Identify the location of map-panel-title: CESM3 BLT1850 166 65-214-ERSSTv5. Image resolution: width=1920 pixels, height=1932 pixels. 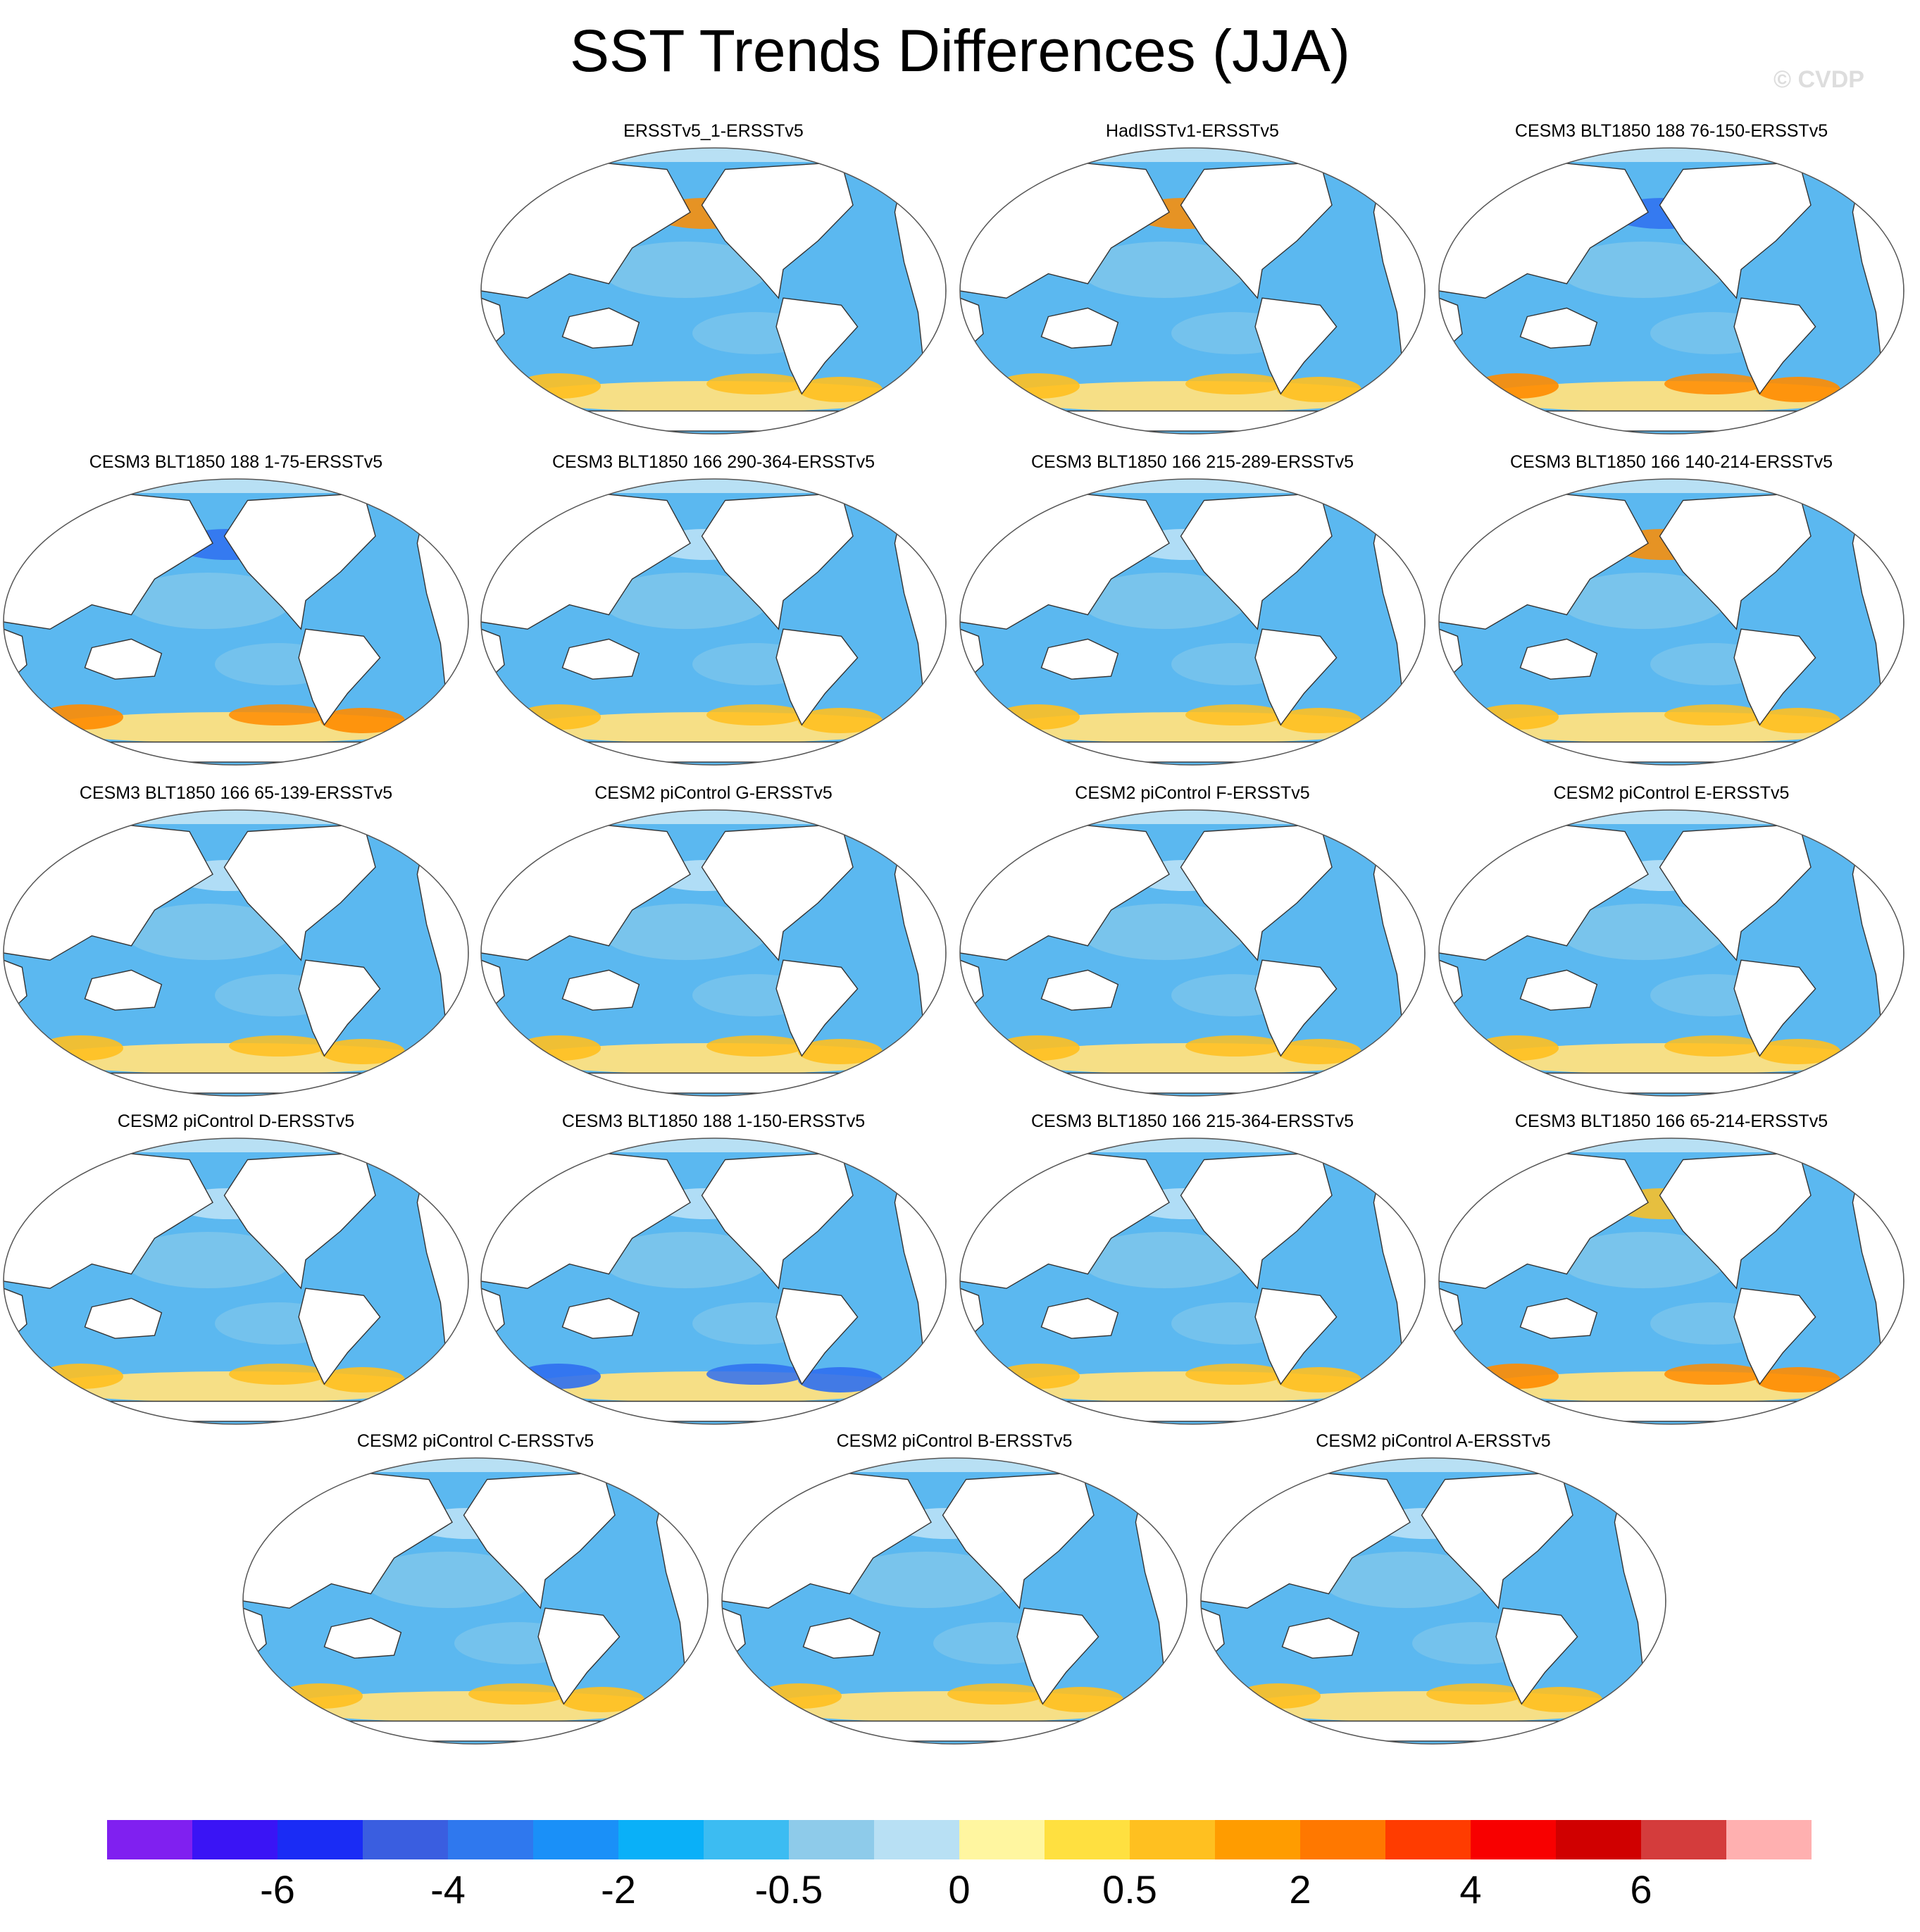
(1671, 1121).